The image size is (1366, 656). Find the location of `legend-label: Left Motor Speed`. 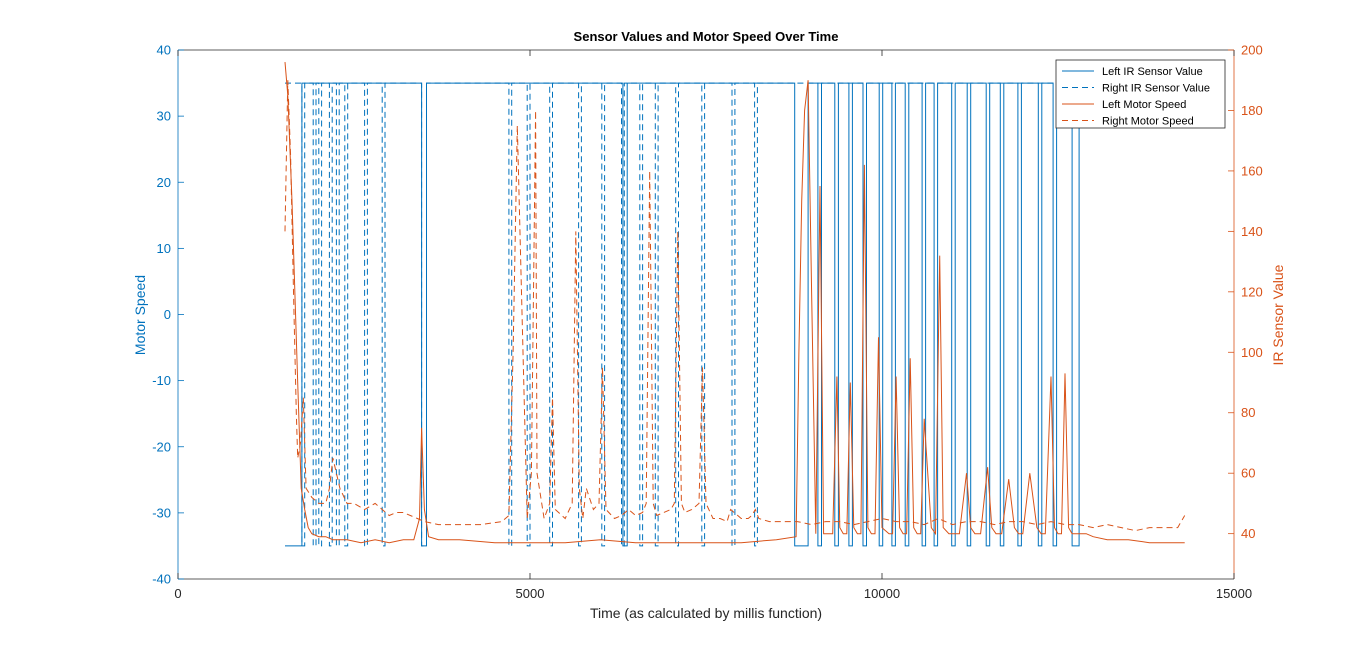

legend-label: Left Motor Speed is located at coordinates (1144, 105).